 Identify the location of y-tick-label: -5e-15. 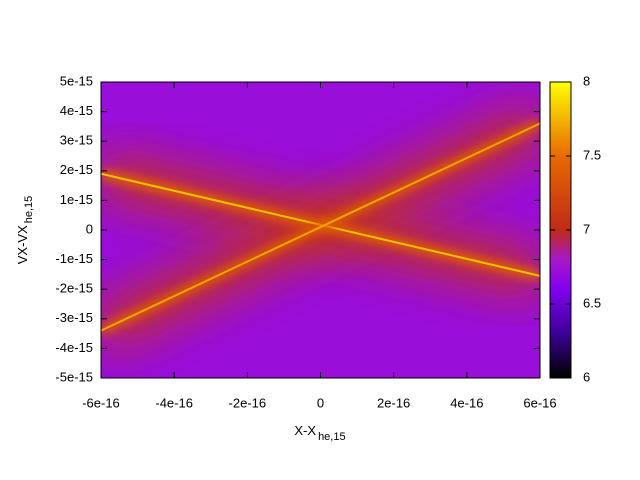
(74, 376).